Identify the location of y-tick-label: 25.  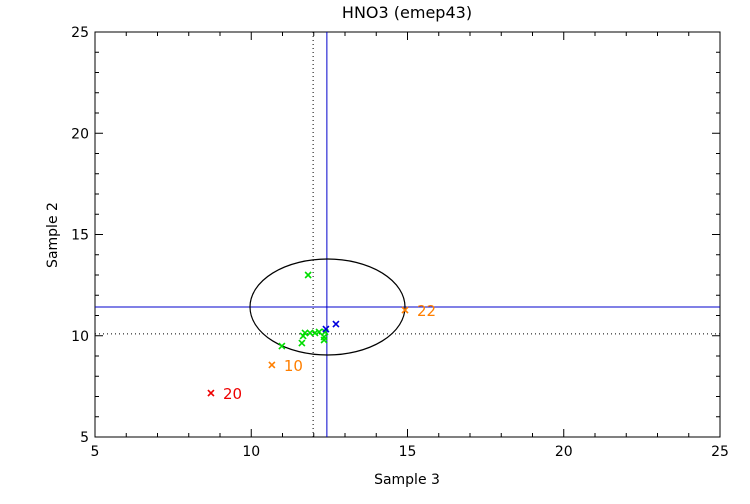
(80, 33).